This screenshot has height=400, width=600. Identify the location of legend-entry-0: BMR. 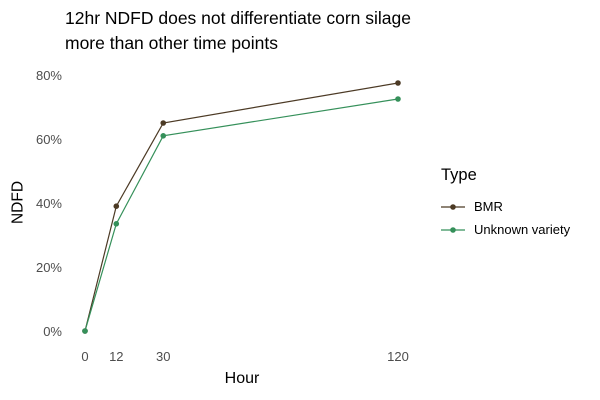
(505, 206).